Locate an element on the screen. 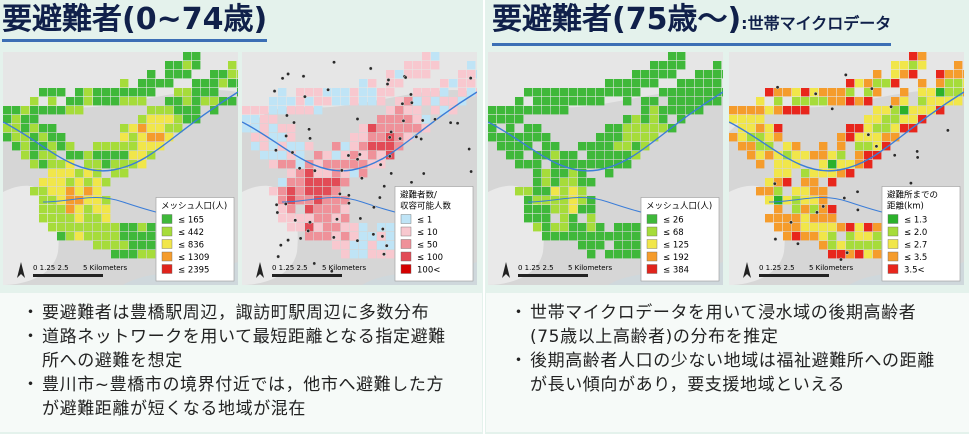 The image size is (969, 434). bullet: 豊川市~豊橋市の境界付近では，他市へ避難した方が避難距離が短くなる地域が混在 is located at coordinates (237, 397).